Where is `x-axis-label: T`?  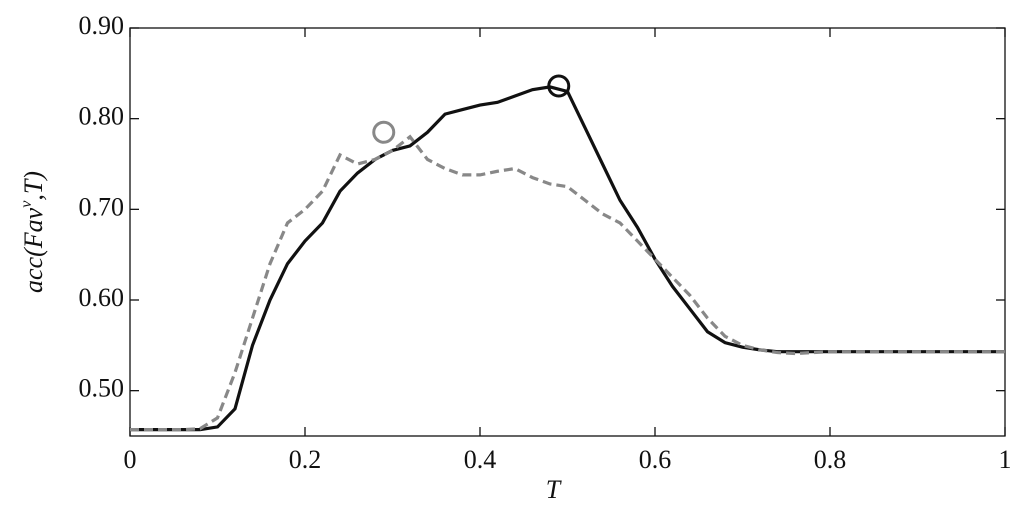 x-axis-label: T is located at coordinates (554, 489).